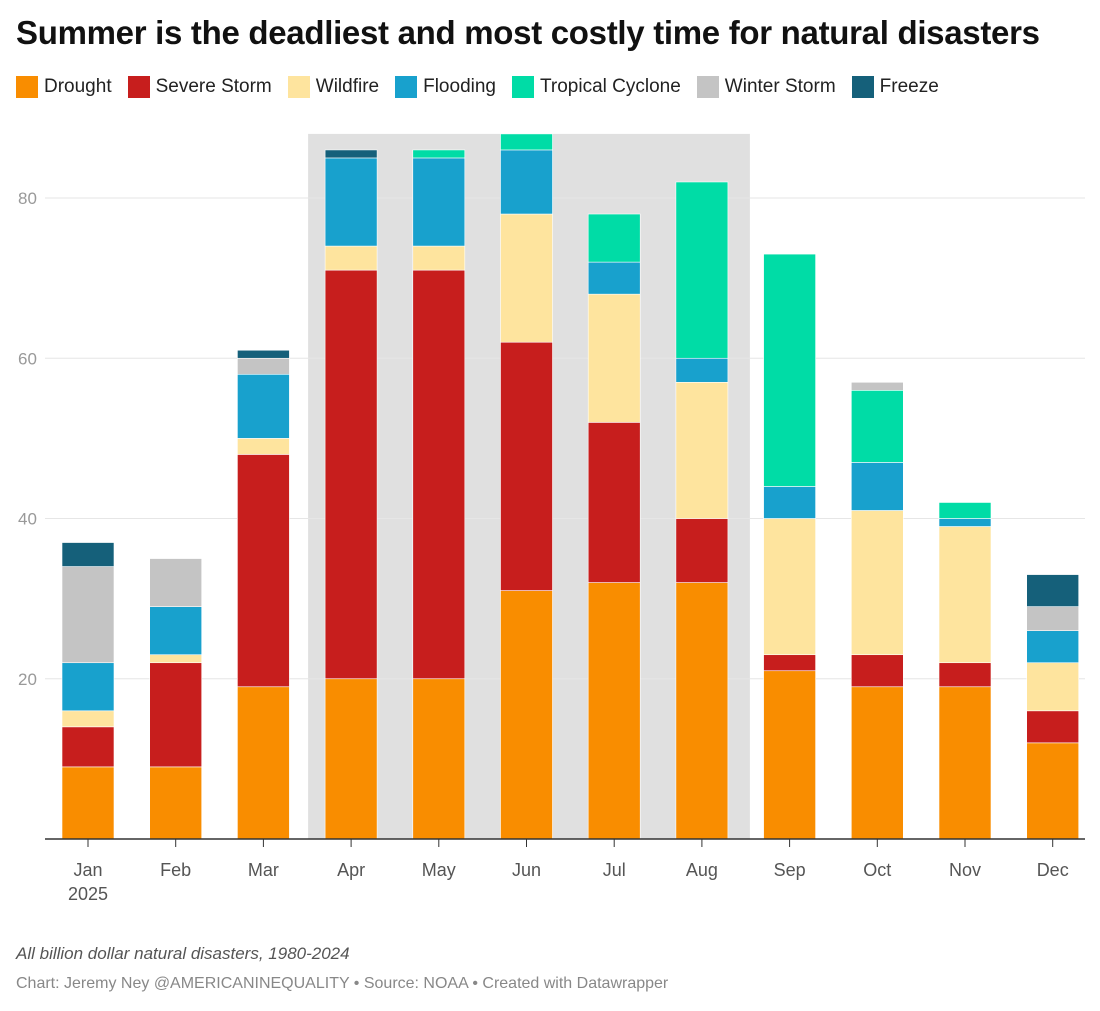  Describe the element at coordinates (78, 86) in the screenshot. I see `legend-label: Drought` at that location.